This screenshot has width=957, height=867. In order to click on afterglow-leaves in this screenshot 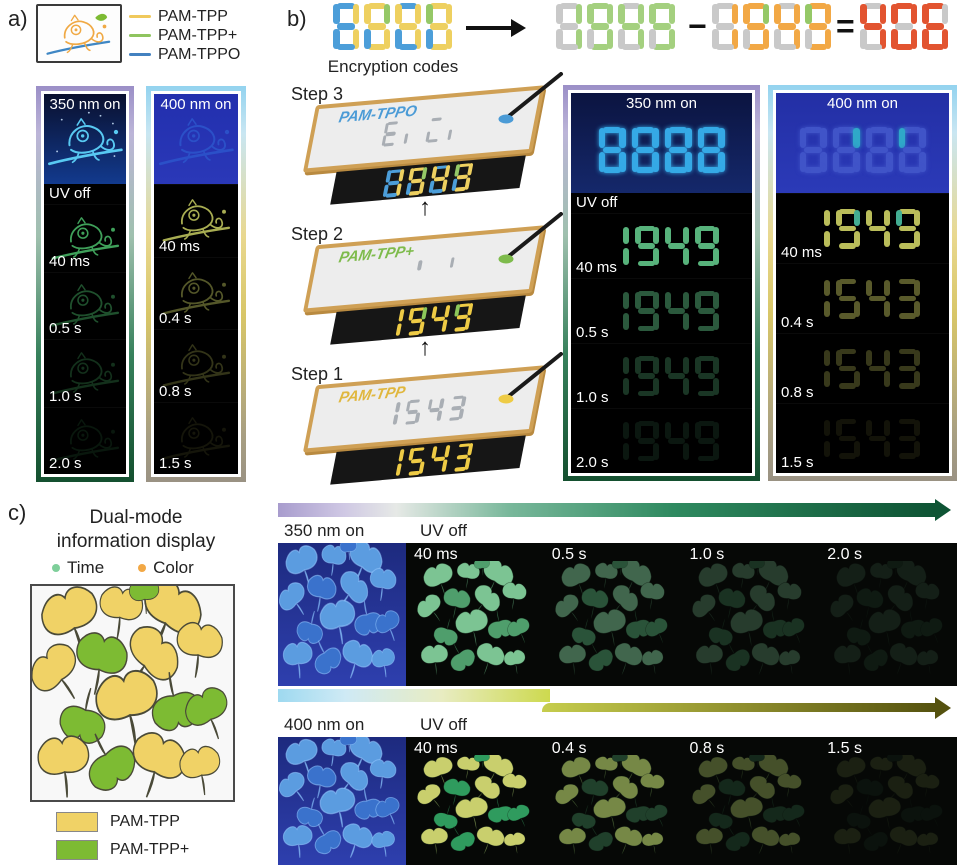, I will do `click(888, 620)`.